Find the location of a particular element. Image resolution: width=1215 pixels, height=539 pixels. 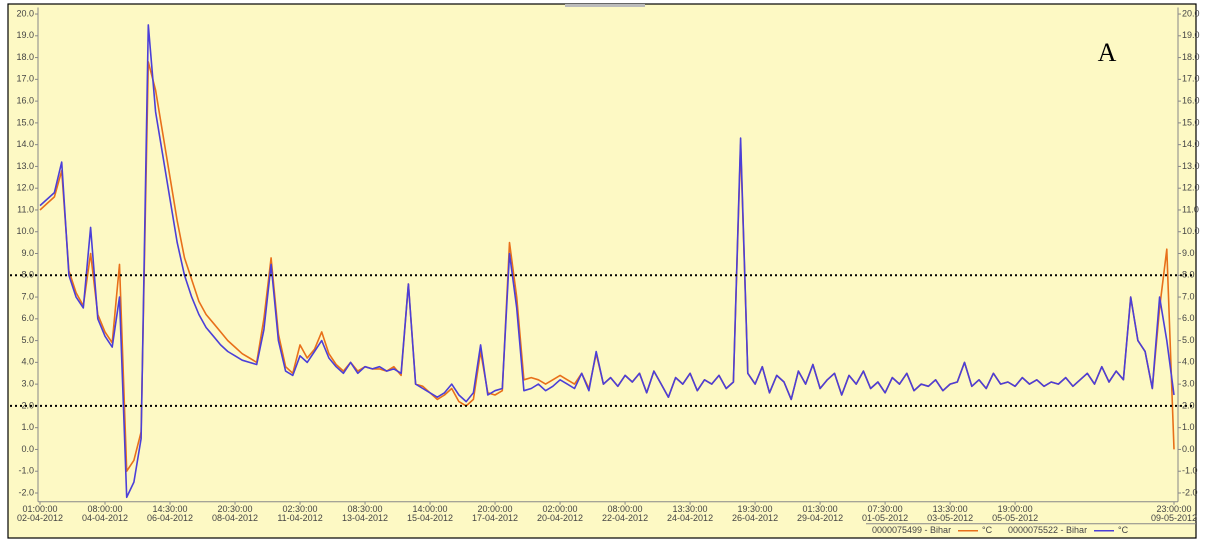

y-tick-label: 7.0 is located at coordinates (27, 296).